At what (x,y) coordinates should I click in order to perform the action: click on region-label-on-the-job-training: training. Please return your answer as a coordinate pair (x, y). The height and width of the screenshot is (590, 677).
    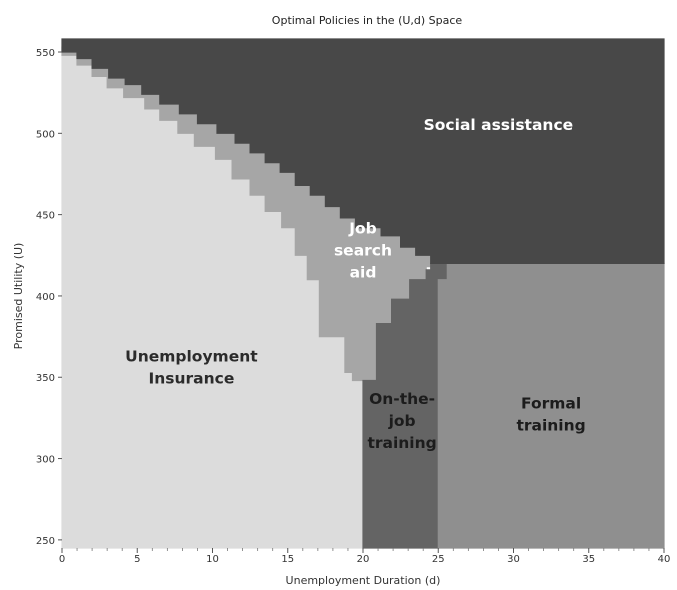
    Looking at the image, I should click on (401, 443).